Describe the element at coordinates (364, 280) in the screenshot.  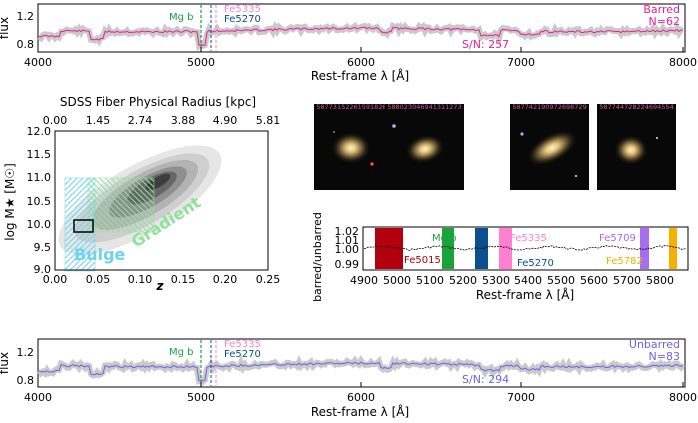
I see `ratio-x-tick: 4900` at that location.